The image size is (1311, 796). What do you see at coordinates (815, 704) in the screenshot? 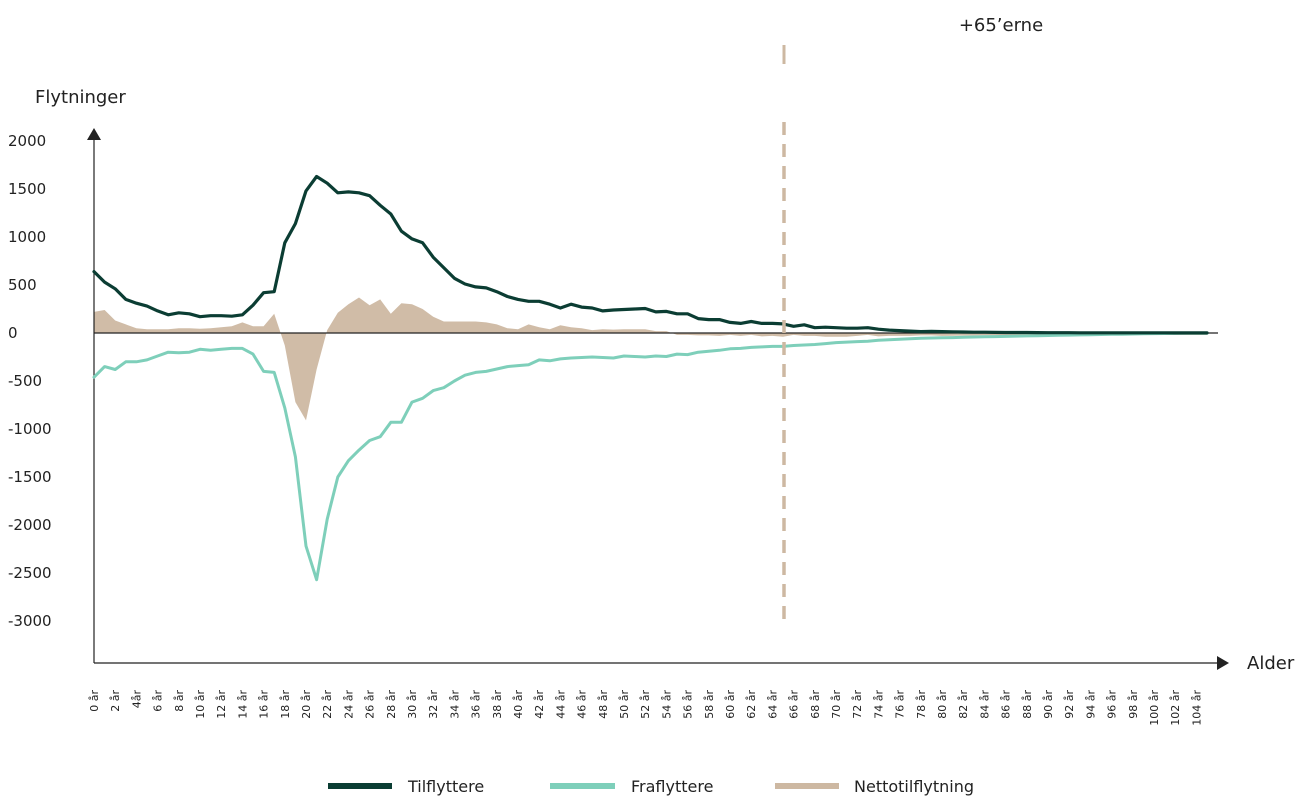
I see `x-tick-label: 68 år` at bounding box center [815, 704].